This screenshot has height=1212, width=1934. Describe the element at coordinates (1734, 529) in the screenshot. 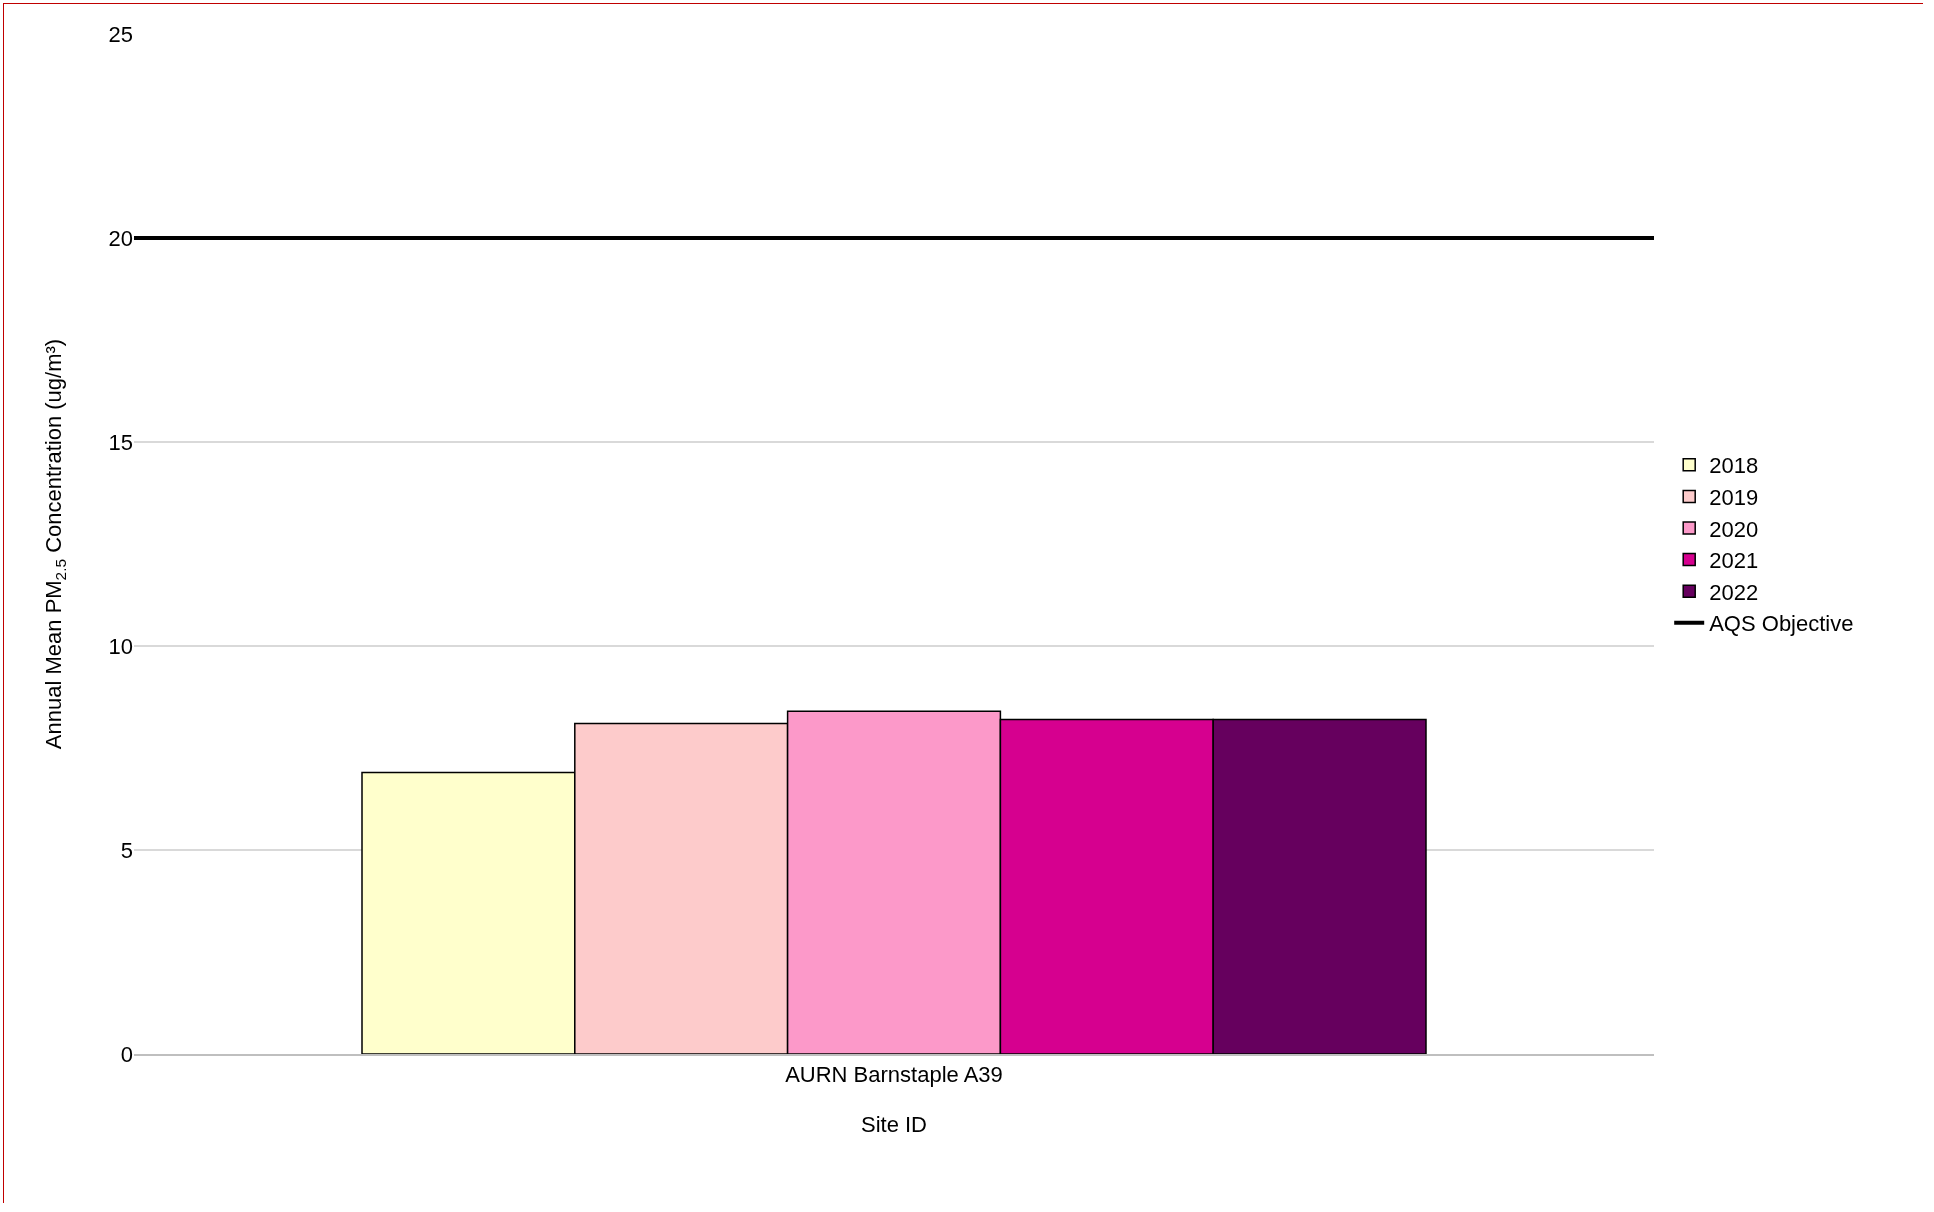

I see `legend-label: 2020` at that location.